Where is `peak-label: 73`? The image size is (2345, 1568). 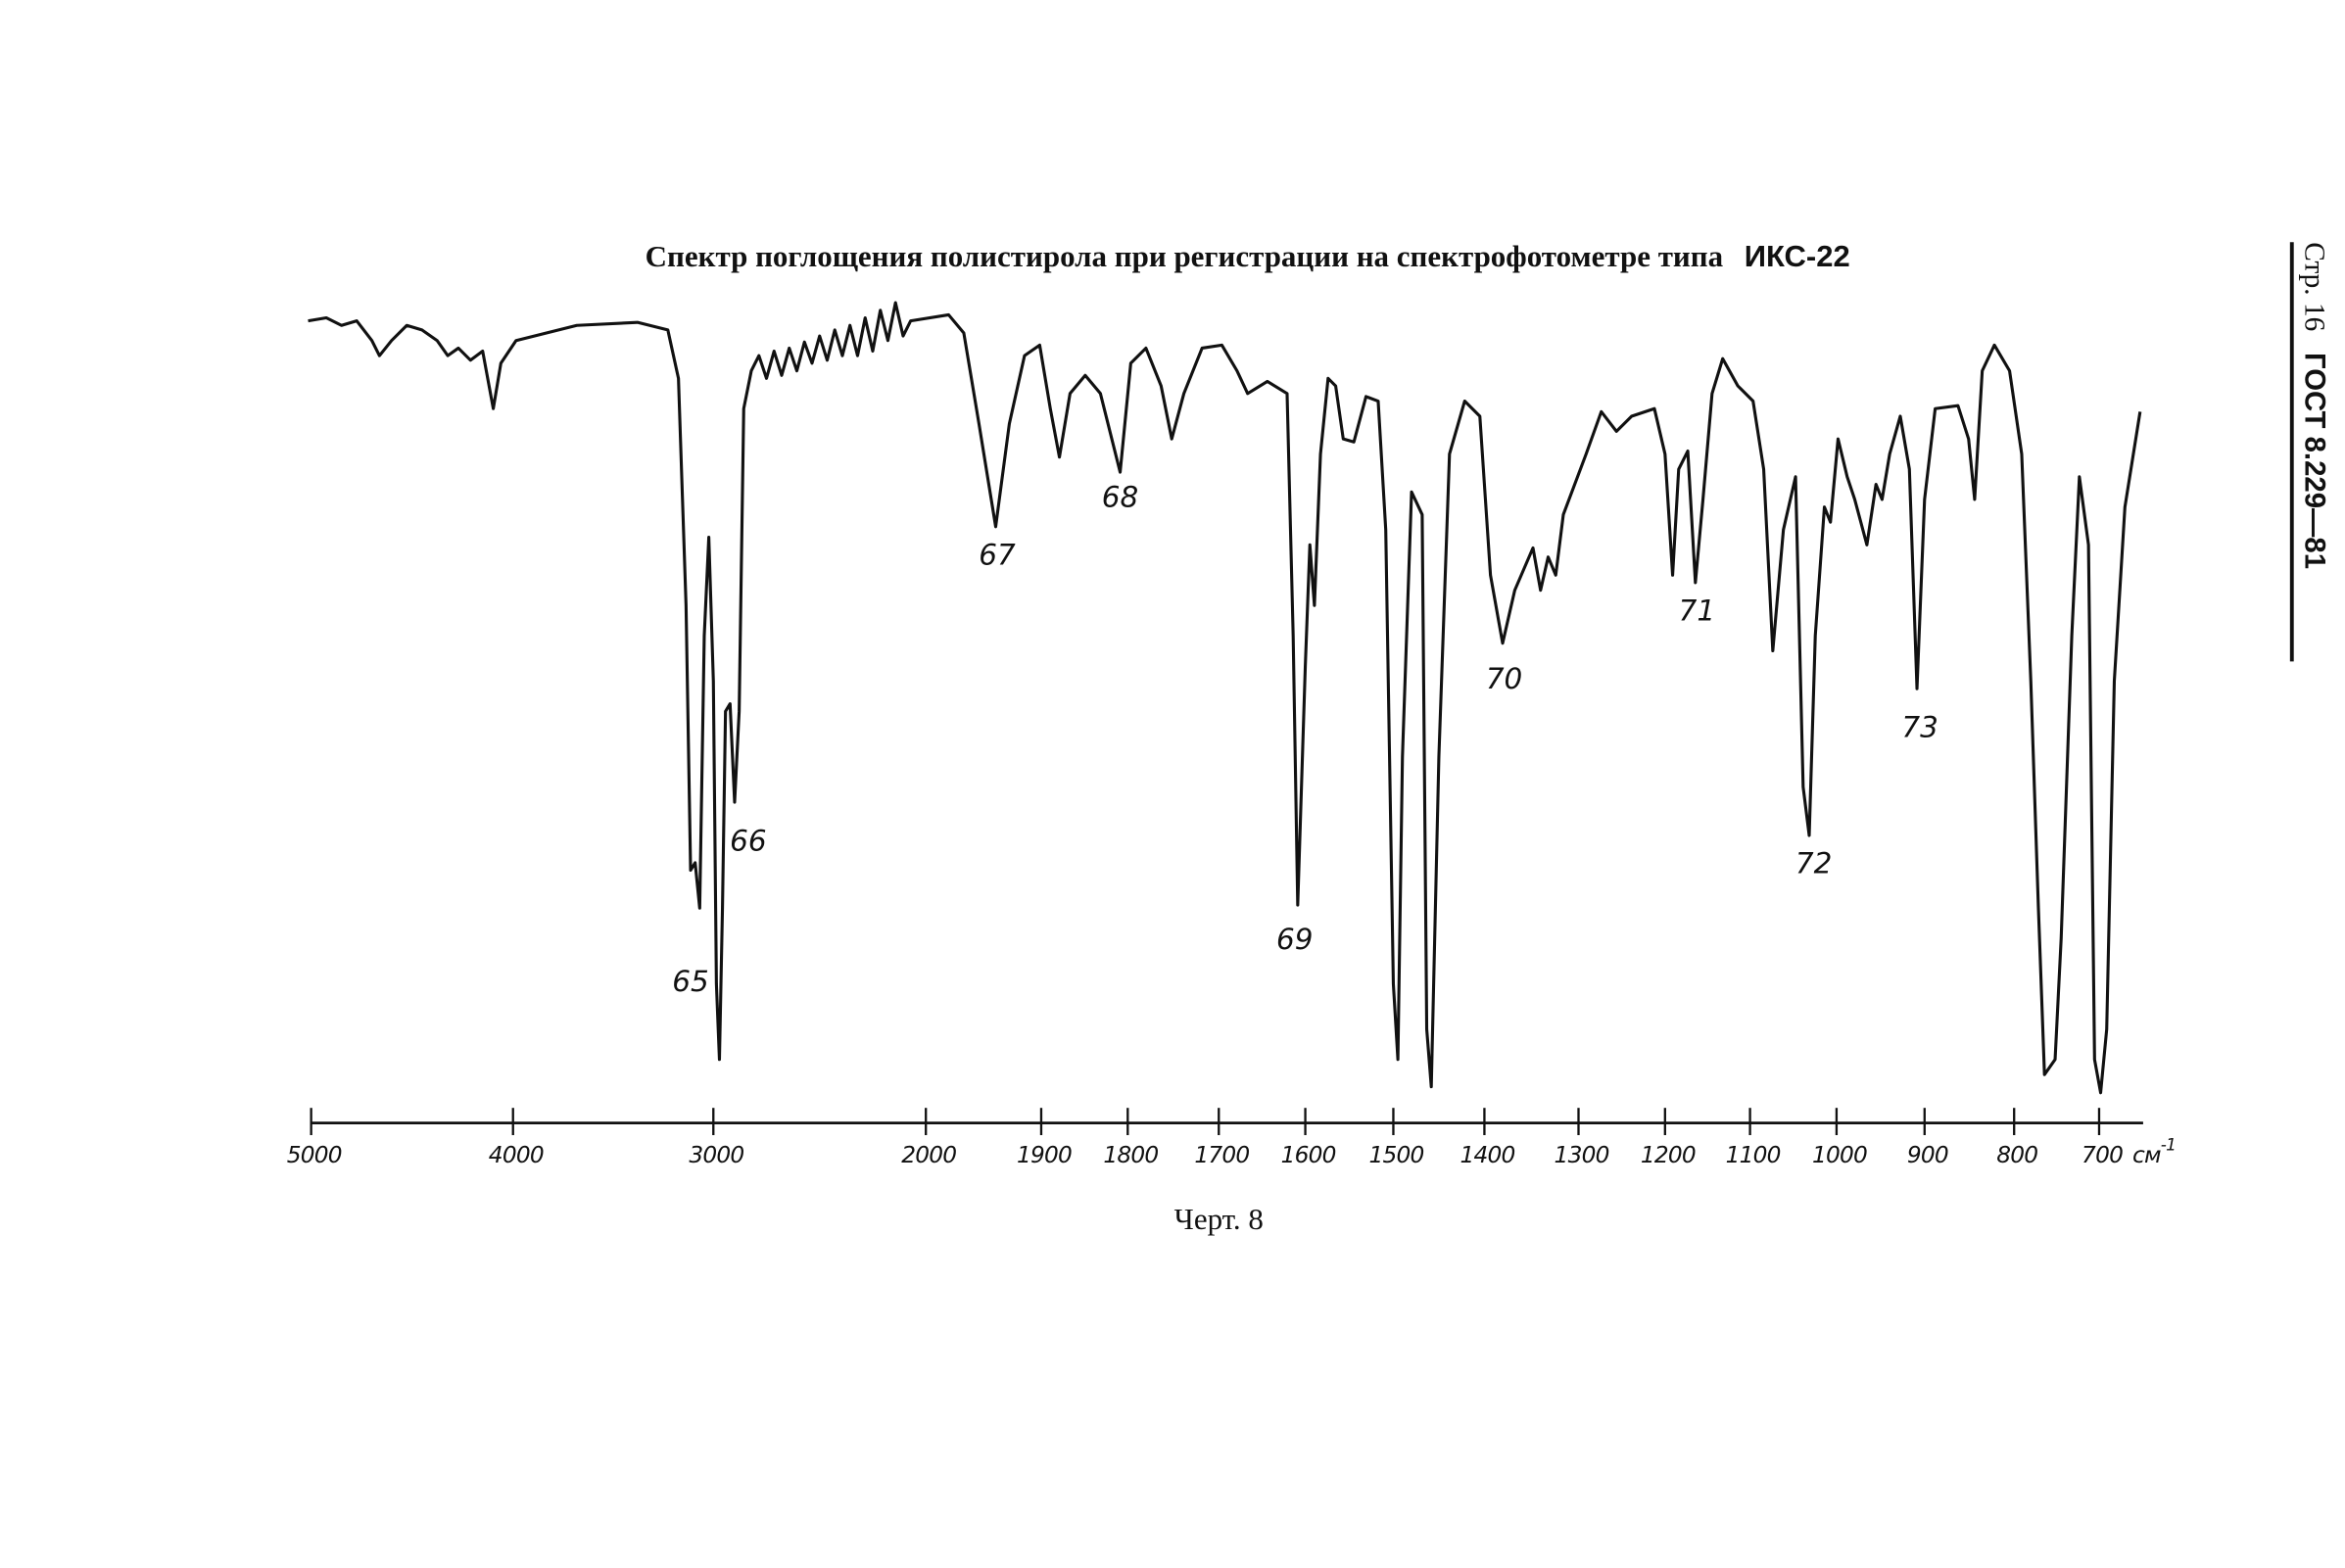 peak-label: 73 is located at coordinates (1919, 727).